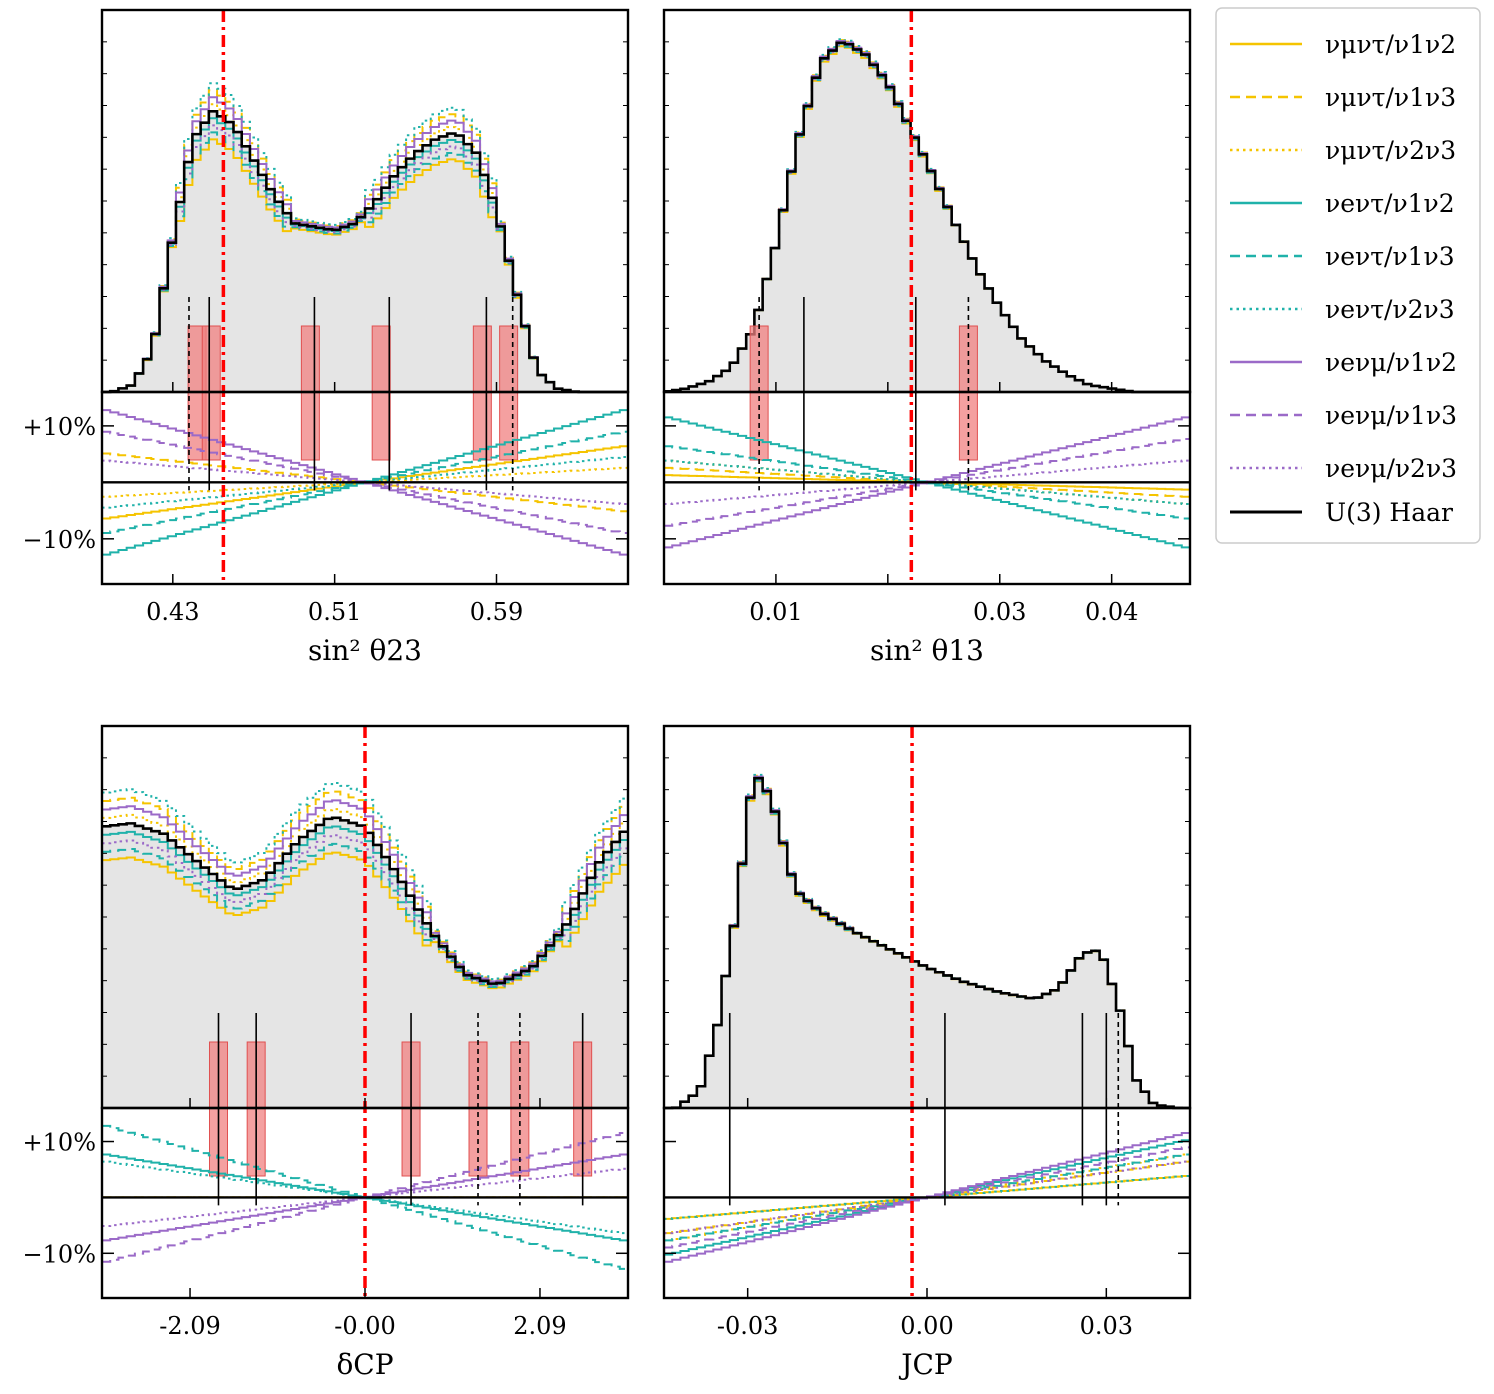  What do you see at coordinates (334, 612) in the screenshot?
I see `x-tick-label: 0.51` at bounding box center [334, 612].